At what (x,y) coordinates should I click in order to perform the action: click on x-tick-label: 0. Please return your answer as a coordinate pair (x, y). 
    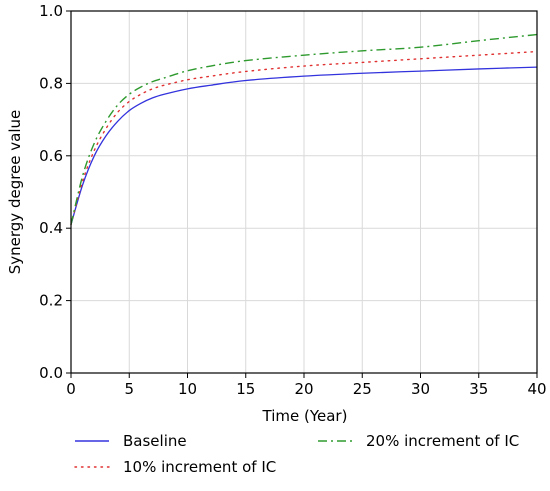
    Looking at the image, I should click on (71, 389).